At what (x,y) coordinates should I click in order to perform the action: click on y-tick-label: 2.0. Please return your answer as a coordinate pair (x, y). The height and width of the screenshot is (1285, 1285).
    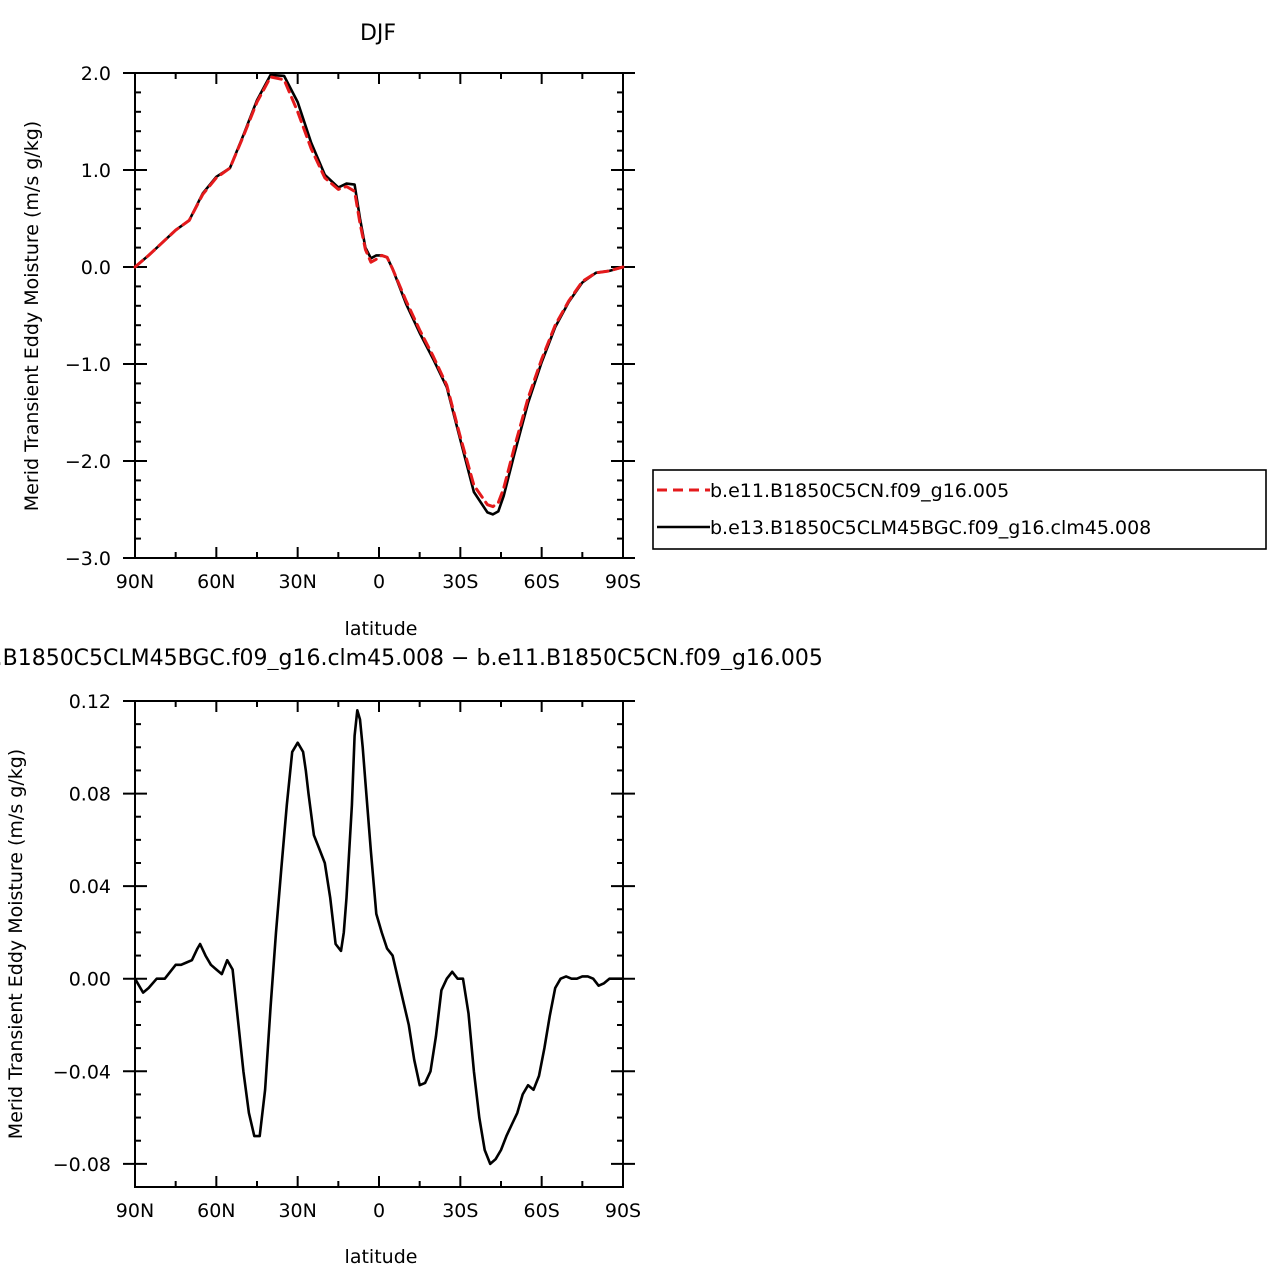
    Looking at the image, I should click on (96, 74).